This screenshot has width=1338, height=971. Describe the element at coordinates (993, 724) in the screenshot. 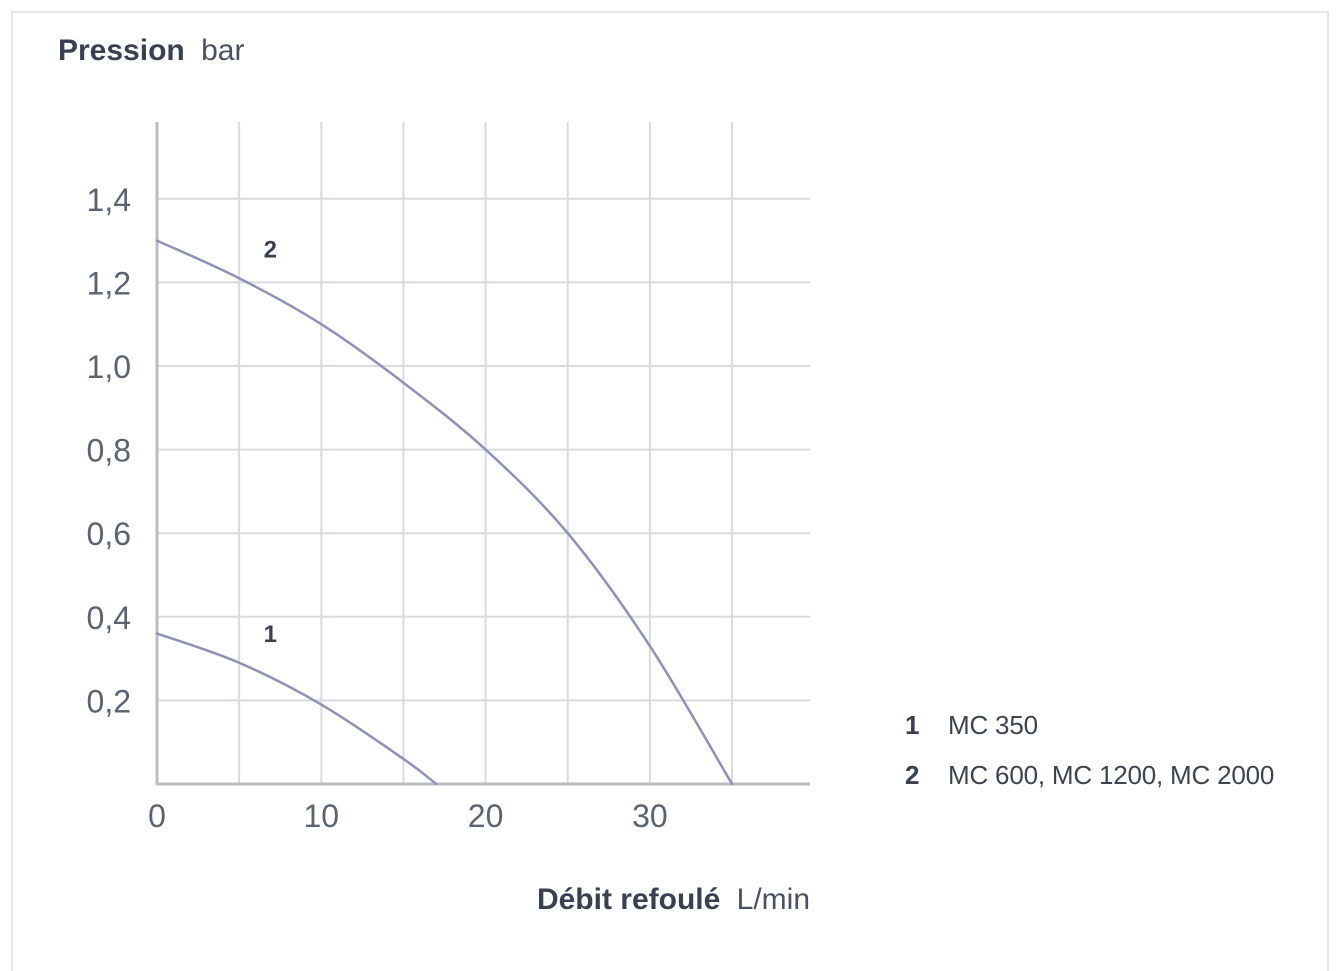

I see `legend-label: MC 350` at that location.